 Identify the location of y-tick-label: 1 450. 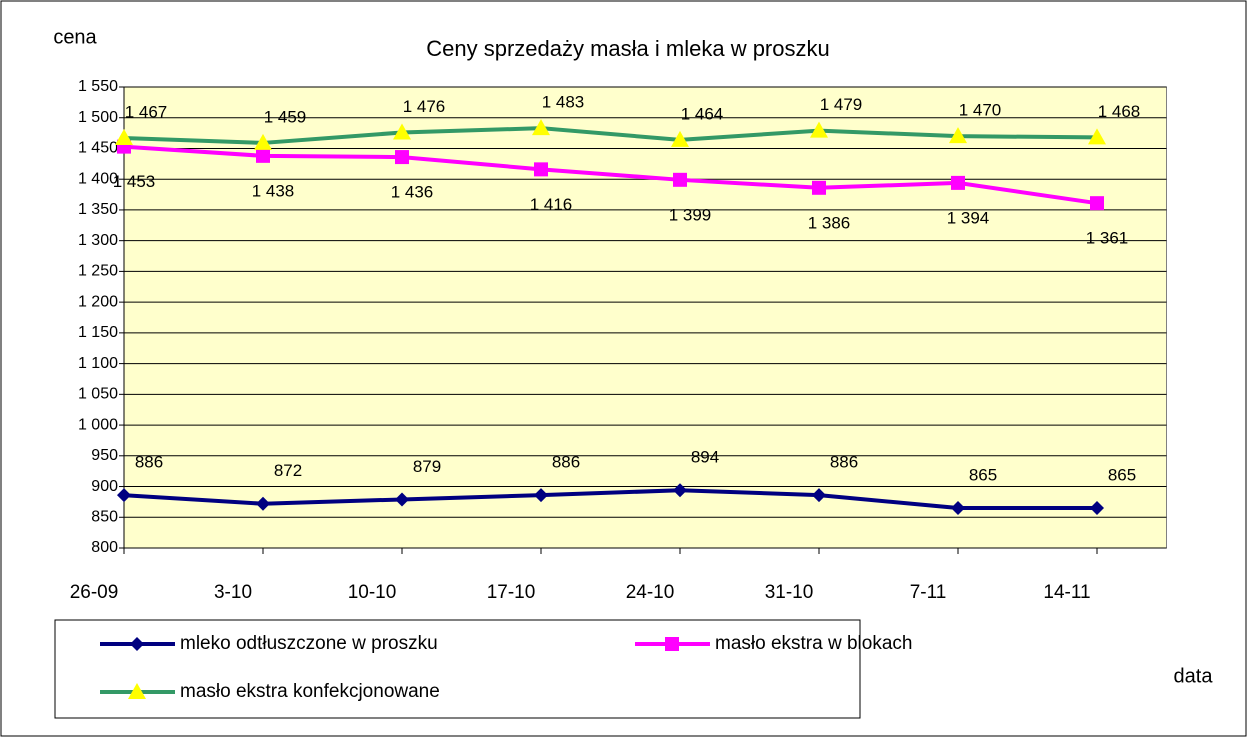
(98, 148).